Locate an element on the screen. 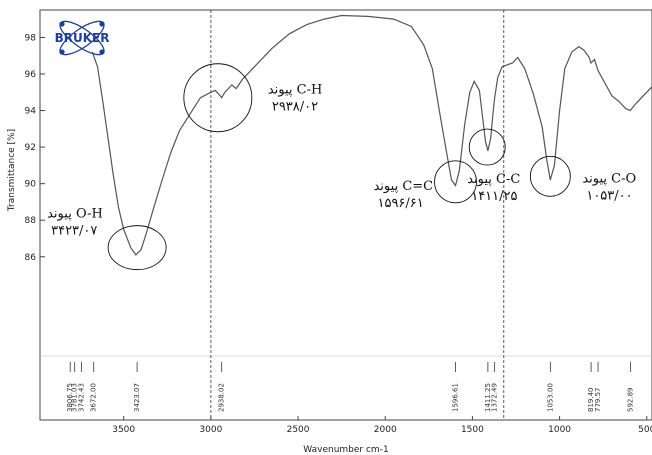 The height and width of the screenshot is (455, 652). x-tick-label: 2000 is located at coordinates (385, 430).